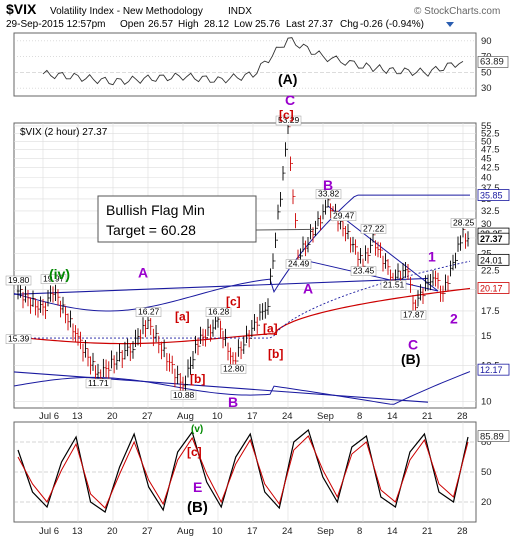 This screenshot has height=540, width=520. I want to click on last-value: 27.37, so click(320, 24).